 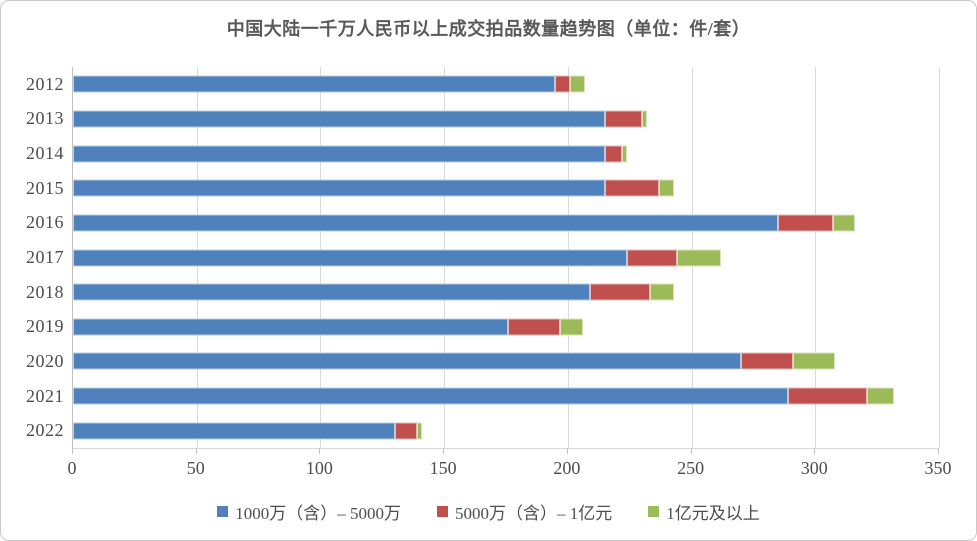 I want to click on stacked-bar-2013, so click(x=506, y=119).